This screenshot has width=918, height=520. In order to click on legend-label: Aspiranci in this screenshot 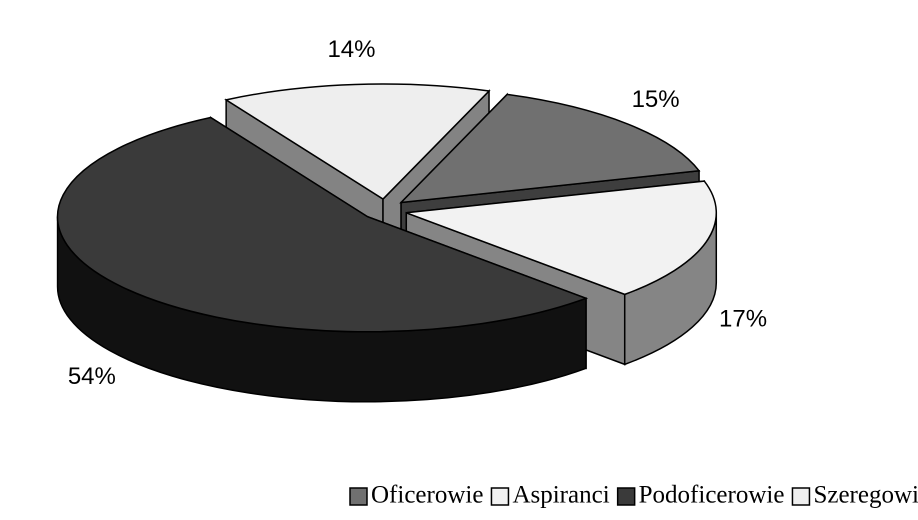, I will do `click(560, 495)`.